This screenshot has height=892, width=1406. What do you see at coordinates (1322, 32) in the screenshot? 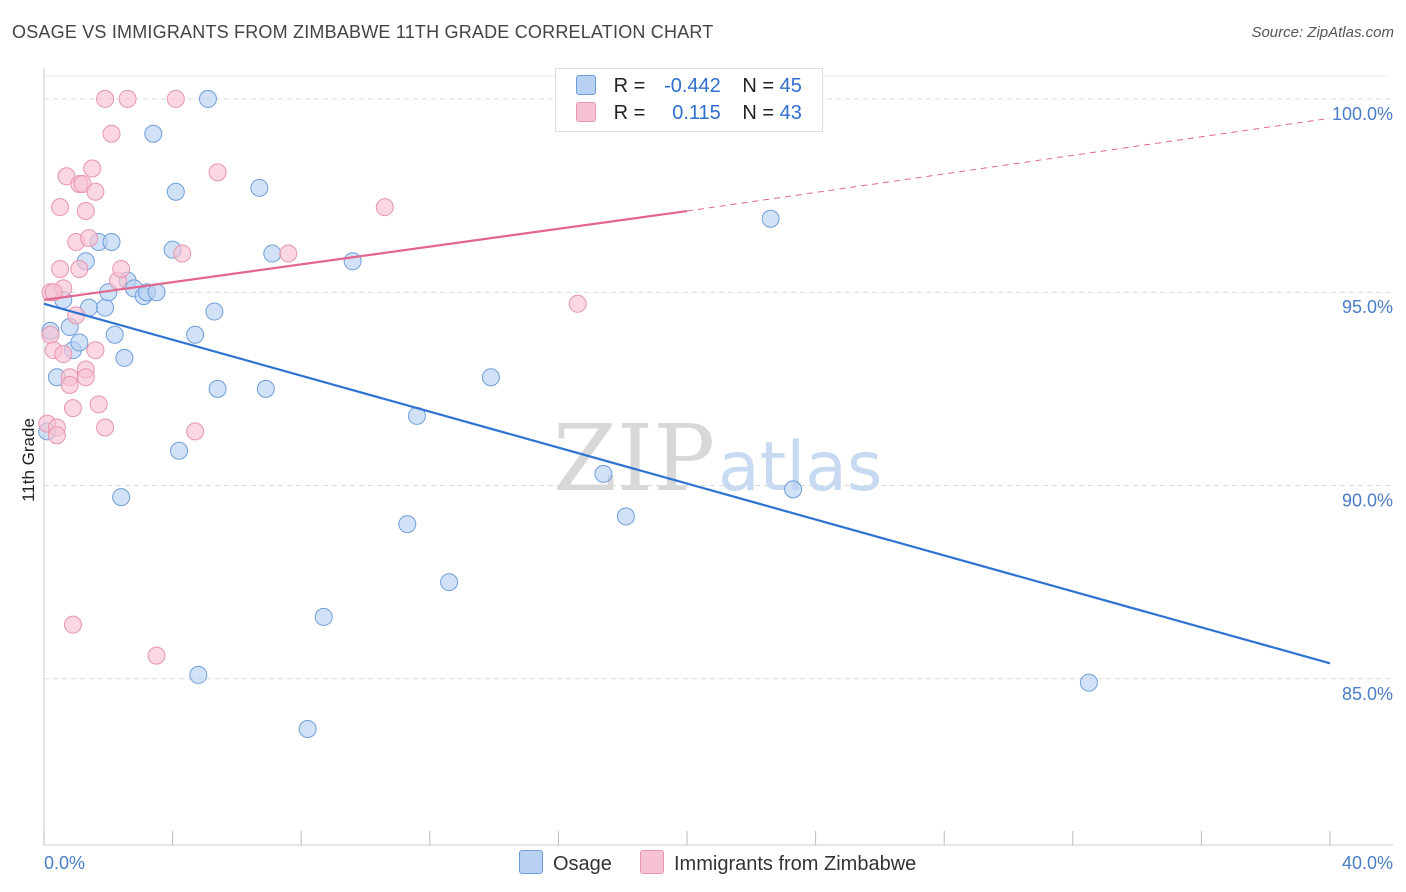
I see `source-label: Source: ZipAtlas.com` at bounding box center [1322, 32].